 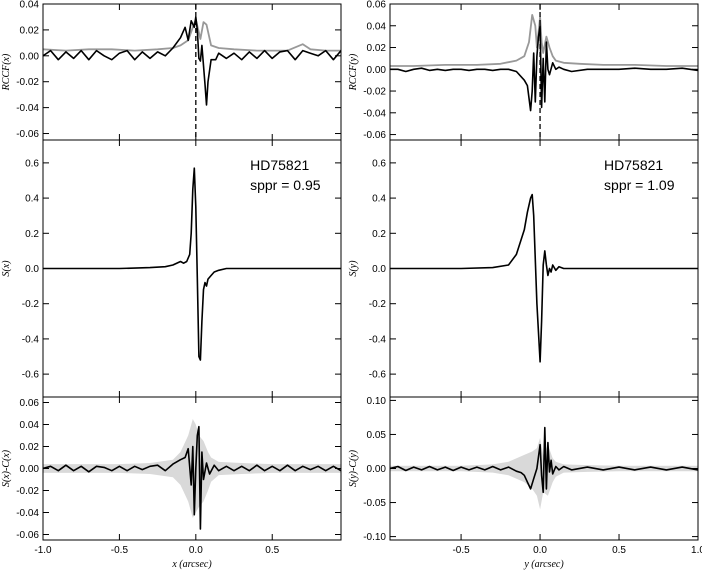 I want to click on y-axis-label: S(x), so click(x=6, y=268).